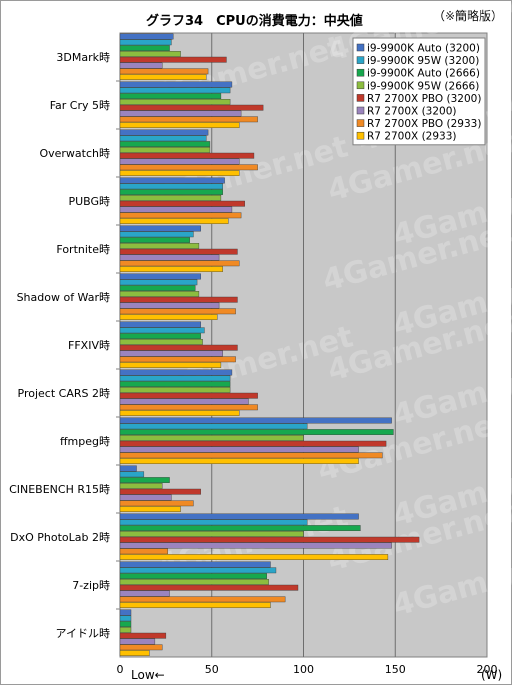  Describe the element at coordinates (120, 669) in the screenshot. I see `x-tick-label: 0` at that location.